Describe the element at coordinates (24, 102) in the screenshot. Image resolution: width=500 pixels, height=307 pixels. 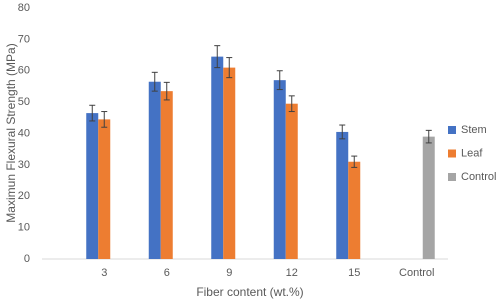
I see `y-tick-label: 50` at that location.